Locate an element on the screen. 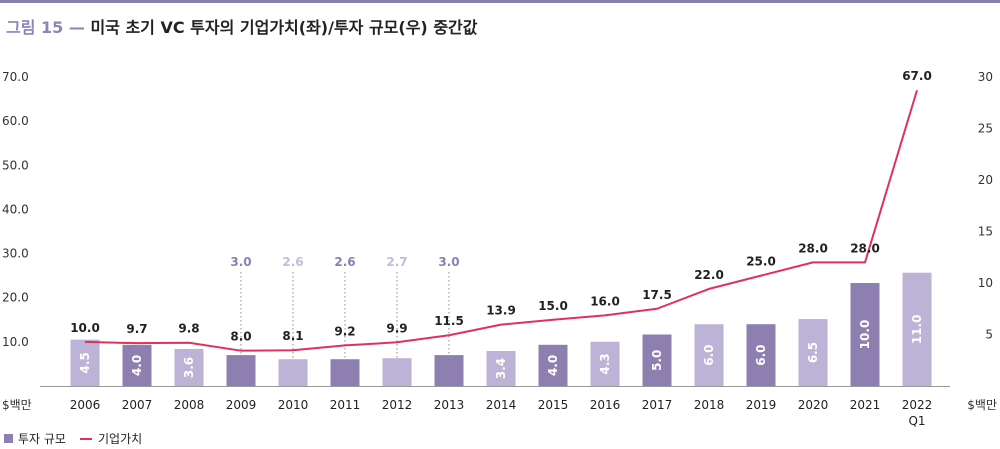  bar-2007 is located at coordinates (137, 365).